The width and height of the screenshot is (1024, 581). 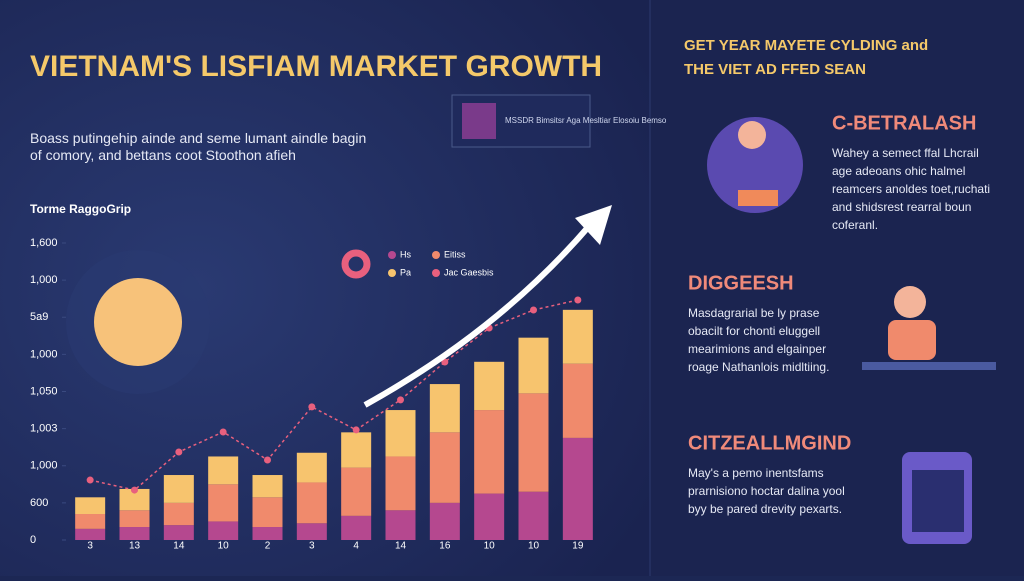 I want to click on legend-label: Pa, so click(x=405, y=272).